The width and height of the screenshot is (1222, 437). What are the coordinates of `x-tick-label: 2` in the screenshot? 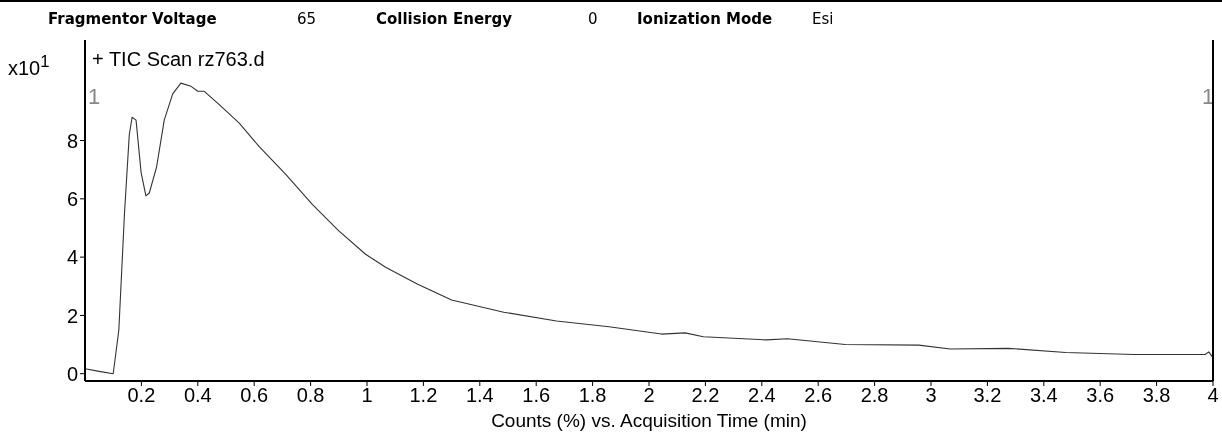 It's located at (649, 395).